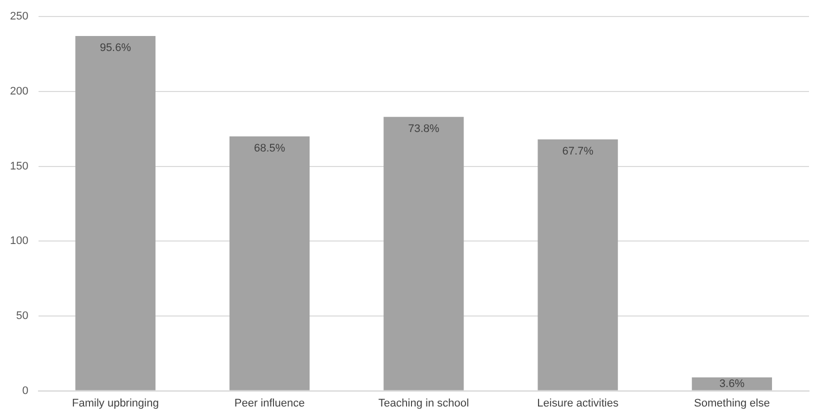 The height and width of the screenshot is (416, 813). What do you see at coordinates (424, 128) in the screenshot?
I see `annotation: 73.8%` at bounding box center [424, 128].